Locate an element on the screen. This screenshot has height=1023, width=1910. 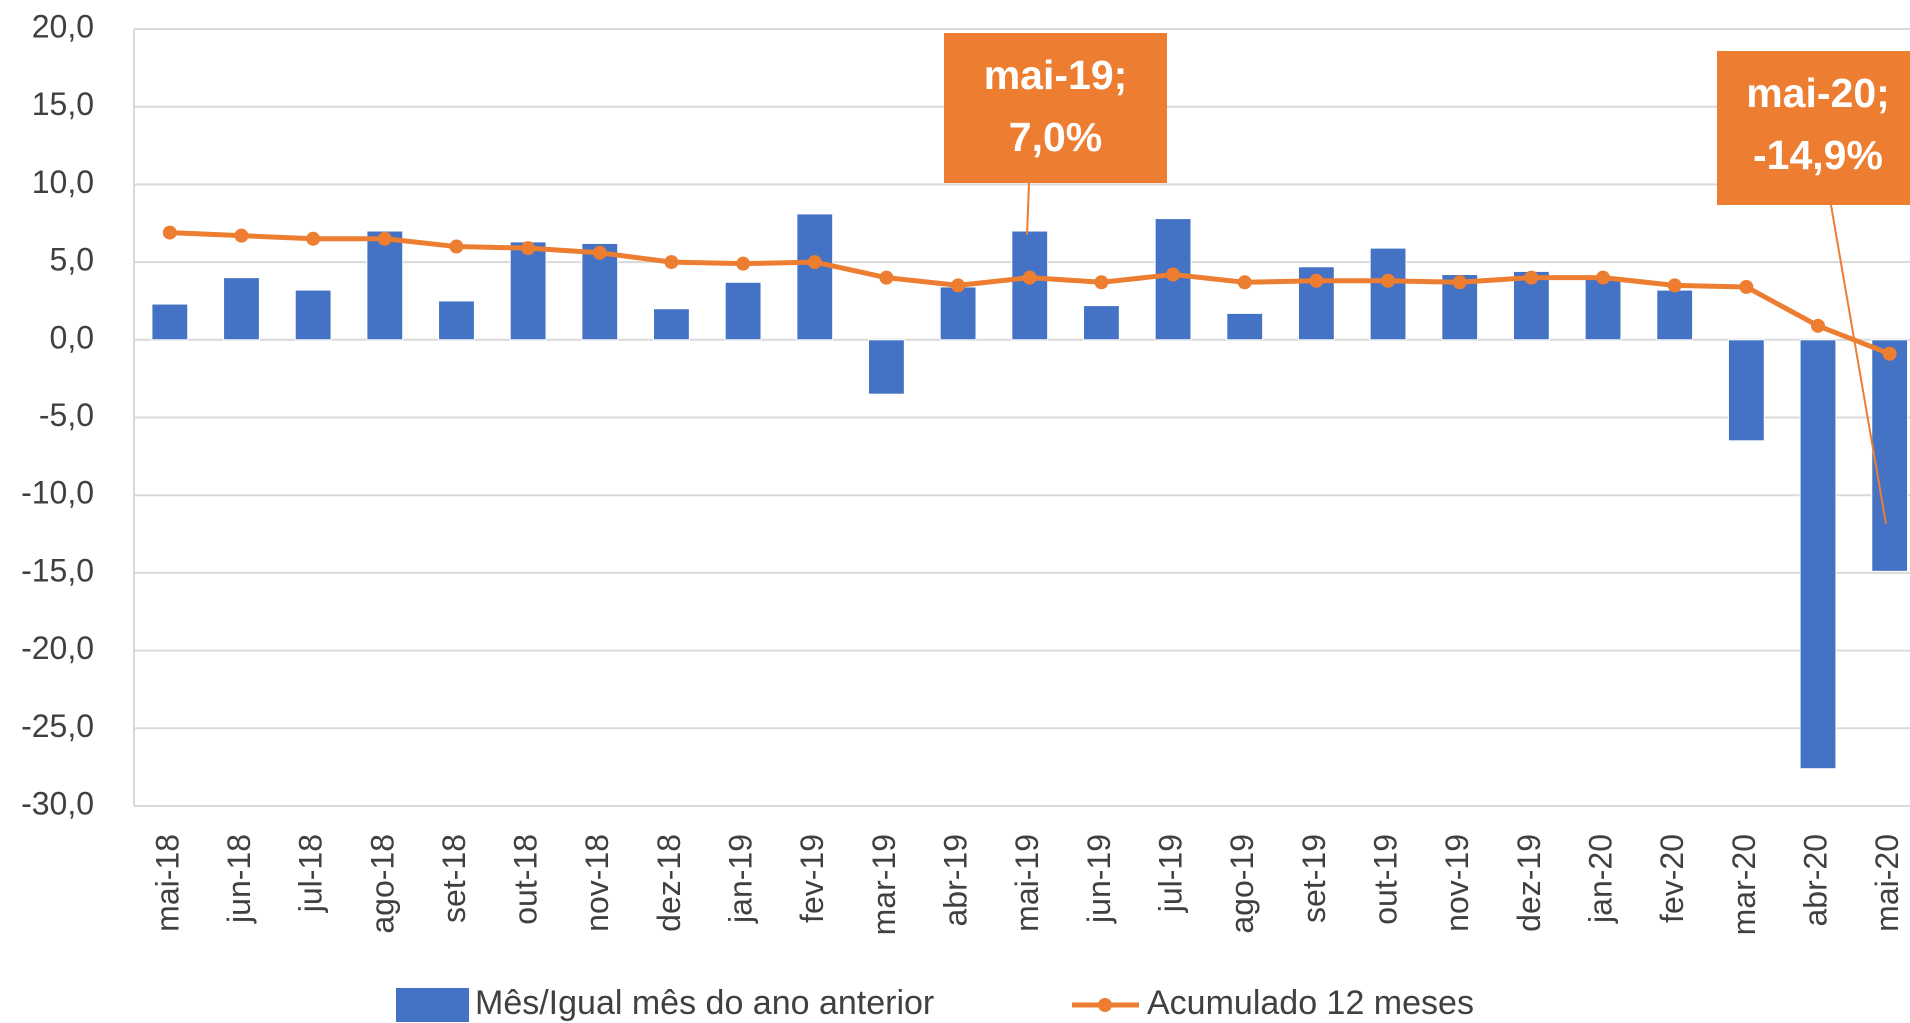
x-tick-label: ago-19 is located at coordinates (1242, 884).